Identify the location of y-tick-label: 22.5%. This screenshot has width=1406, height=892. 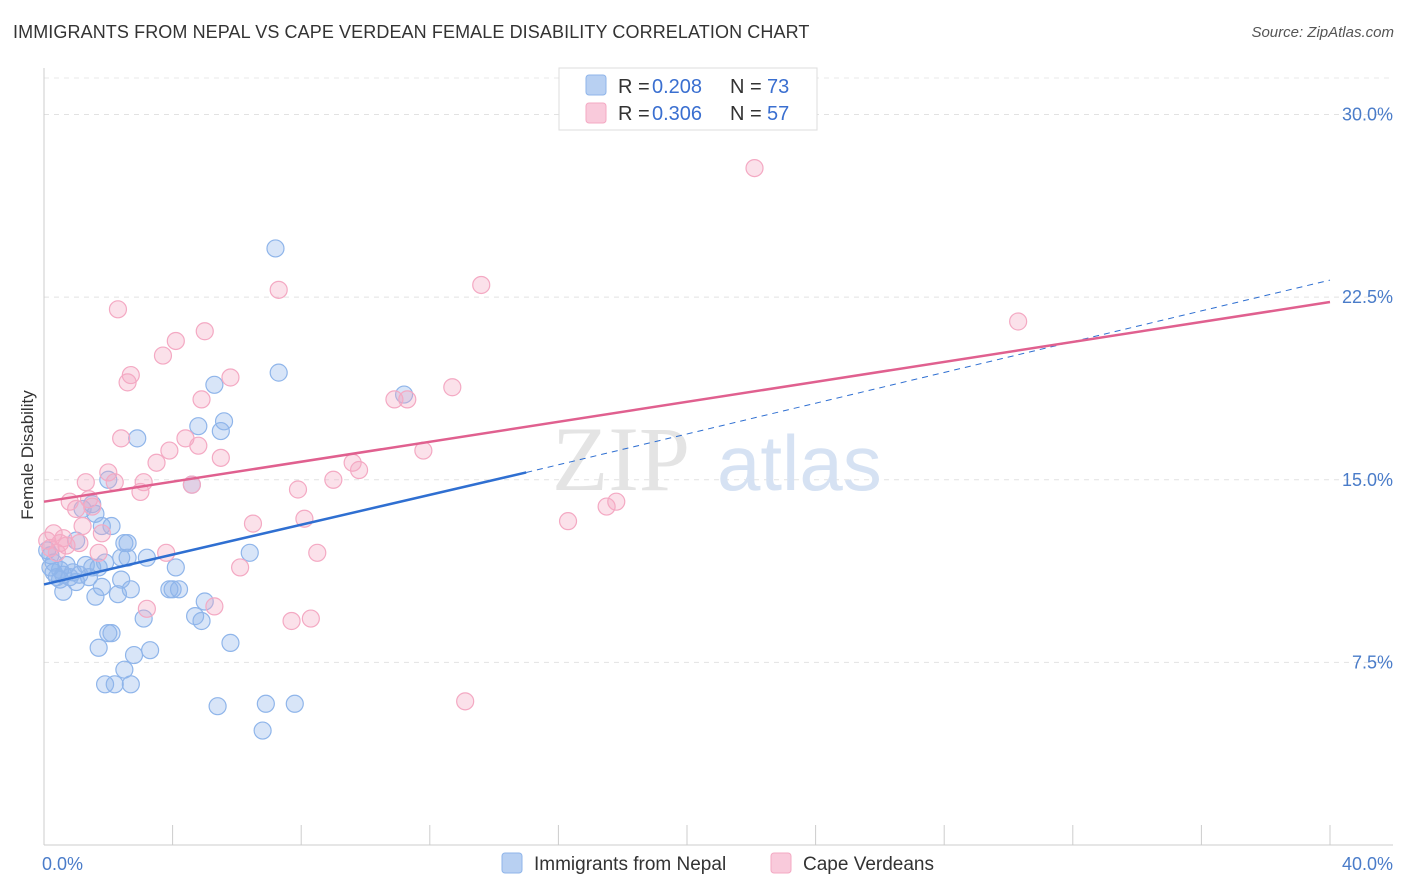
(1367, 297).